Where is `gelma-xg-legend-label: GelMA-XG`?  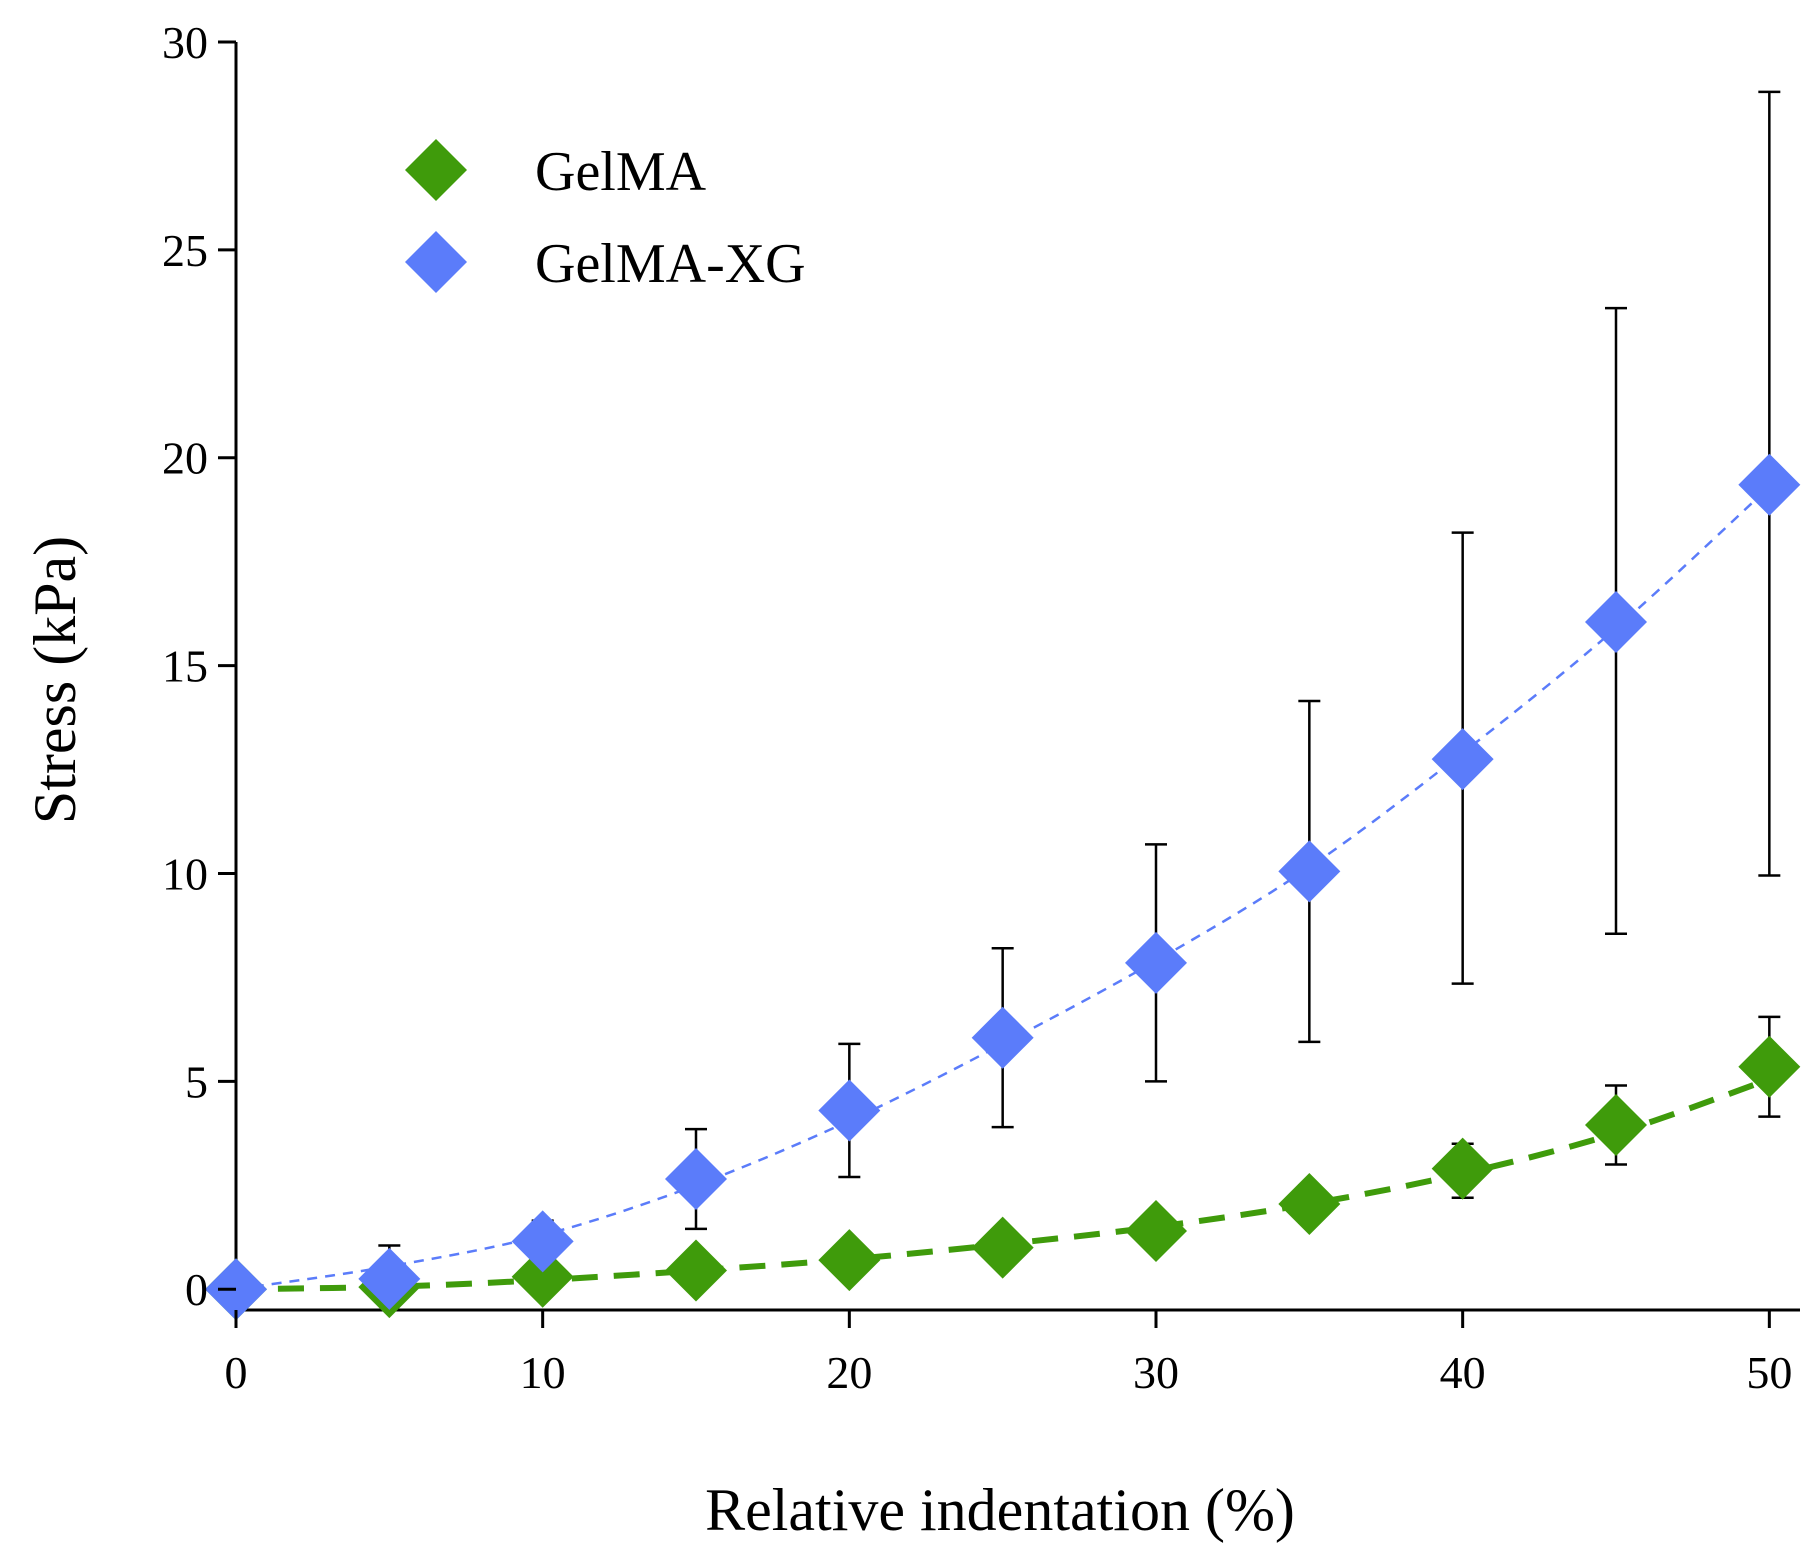
gelma-xg-legend-label: GelMA-XG is located at coordinates (670, 264).